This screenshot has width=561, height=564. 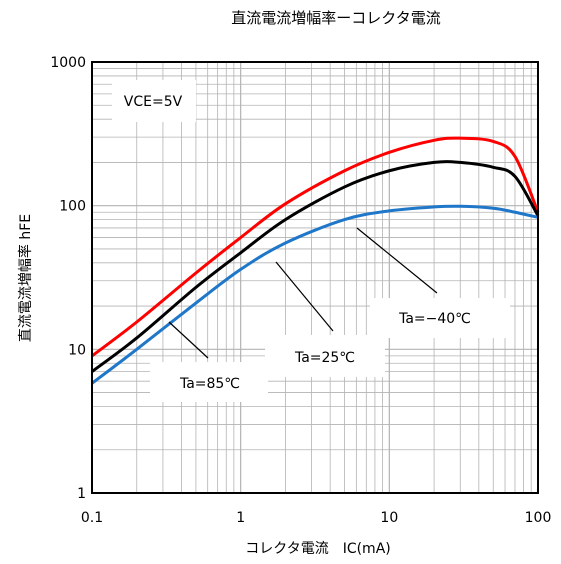 I want to click on chart-title: 直流電流増幅率ーコレクタ電流, so click(x=335, y=18).